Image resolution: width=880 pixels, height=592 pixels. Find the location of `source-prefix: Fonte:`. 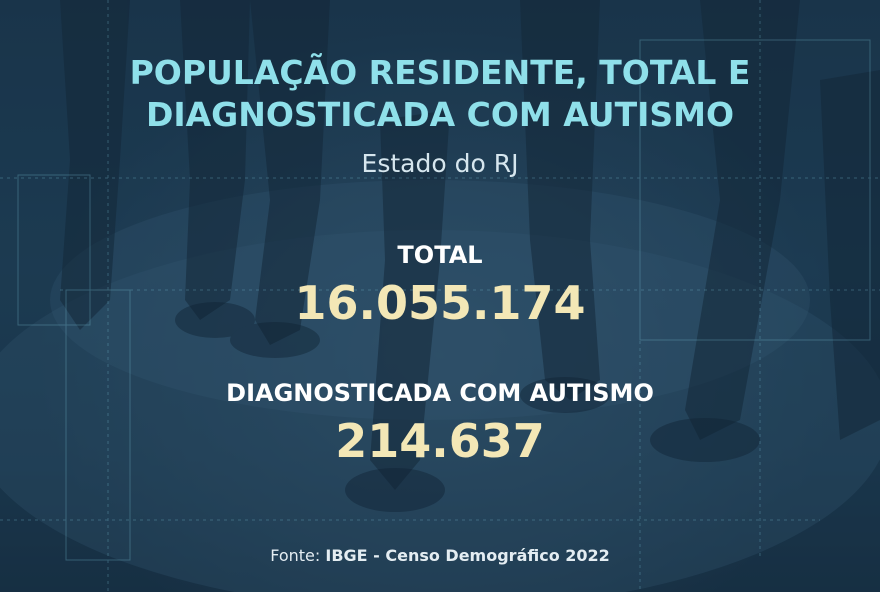

source-prefix: Fonte: is located at coordinates (298, 555).